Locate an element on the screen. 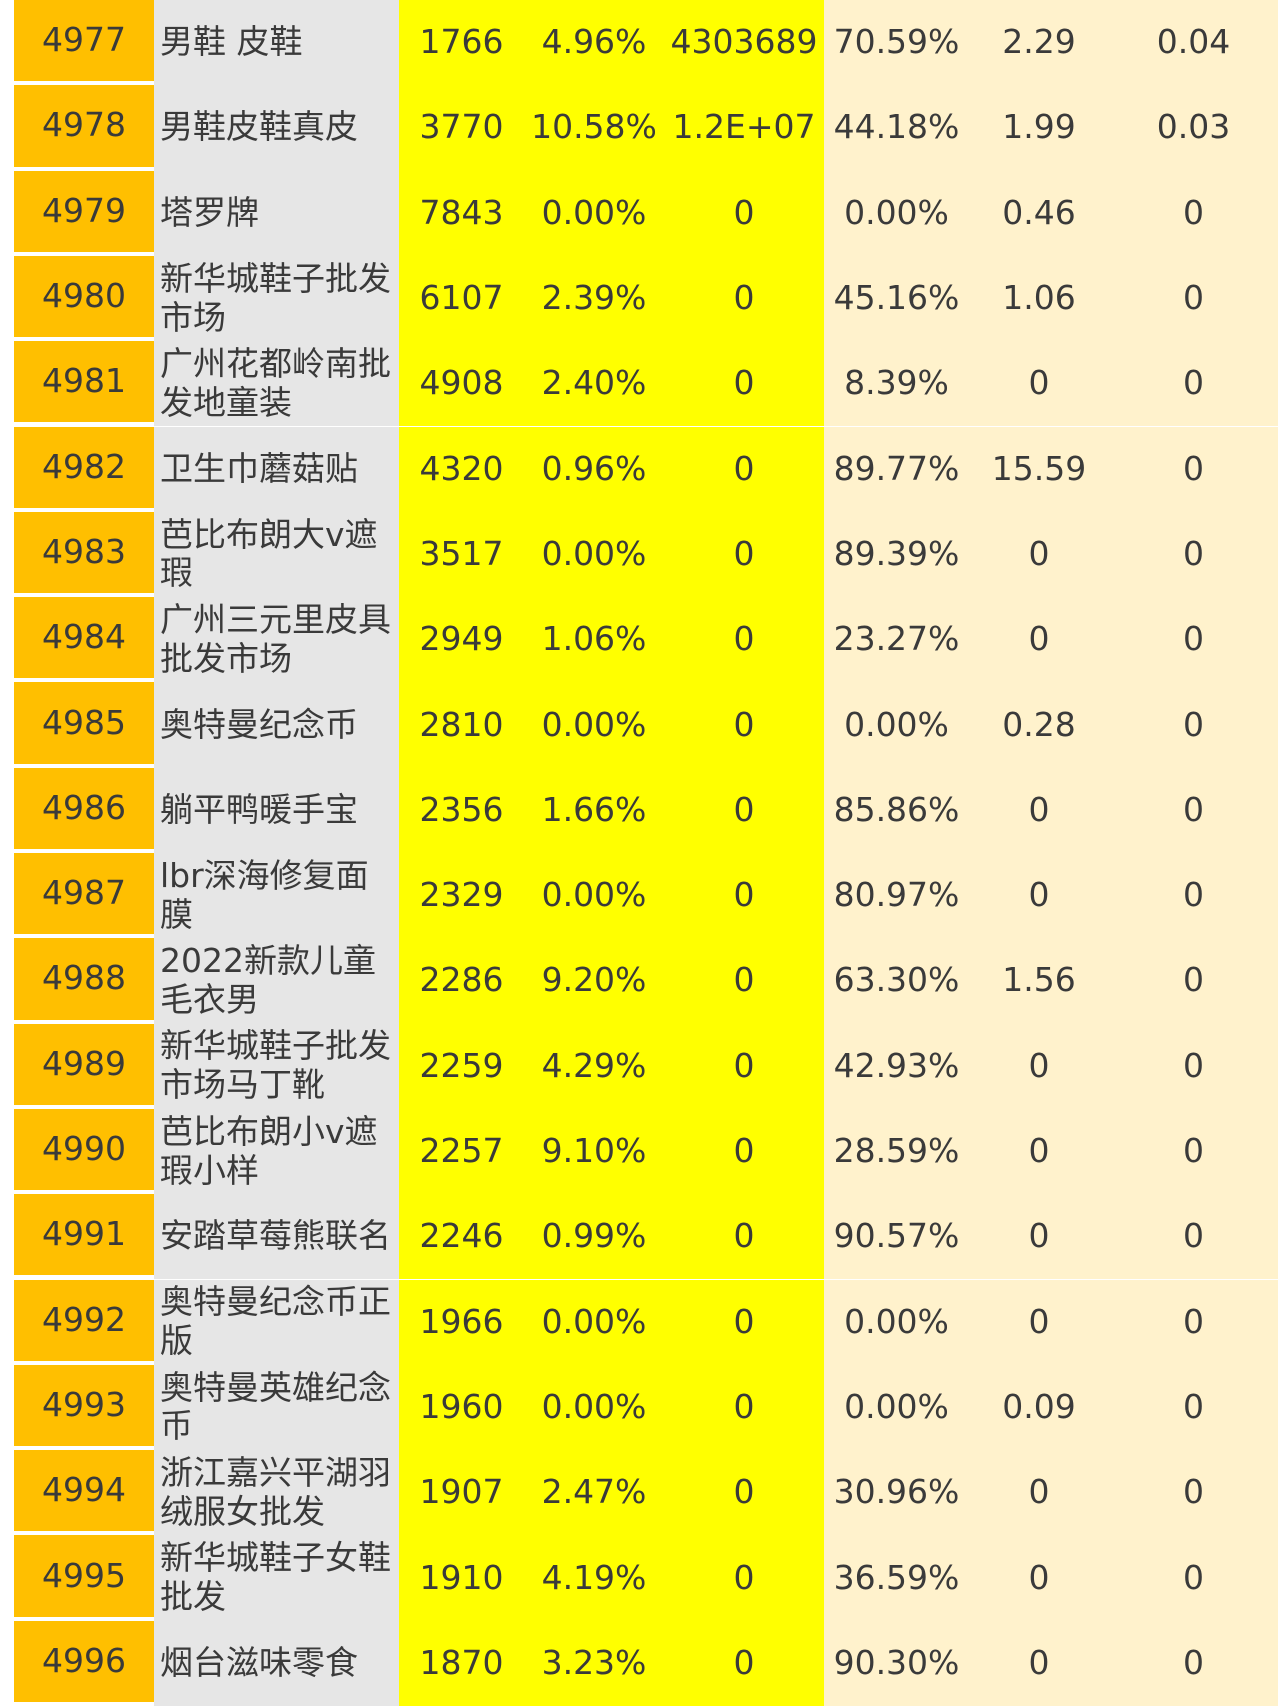  value-cell-4: 90.57% is located at coordinates (896, 1237).